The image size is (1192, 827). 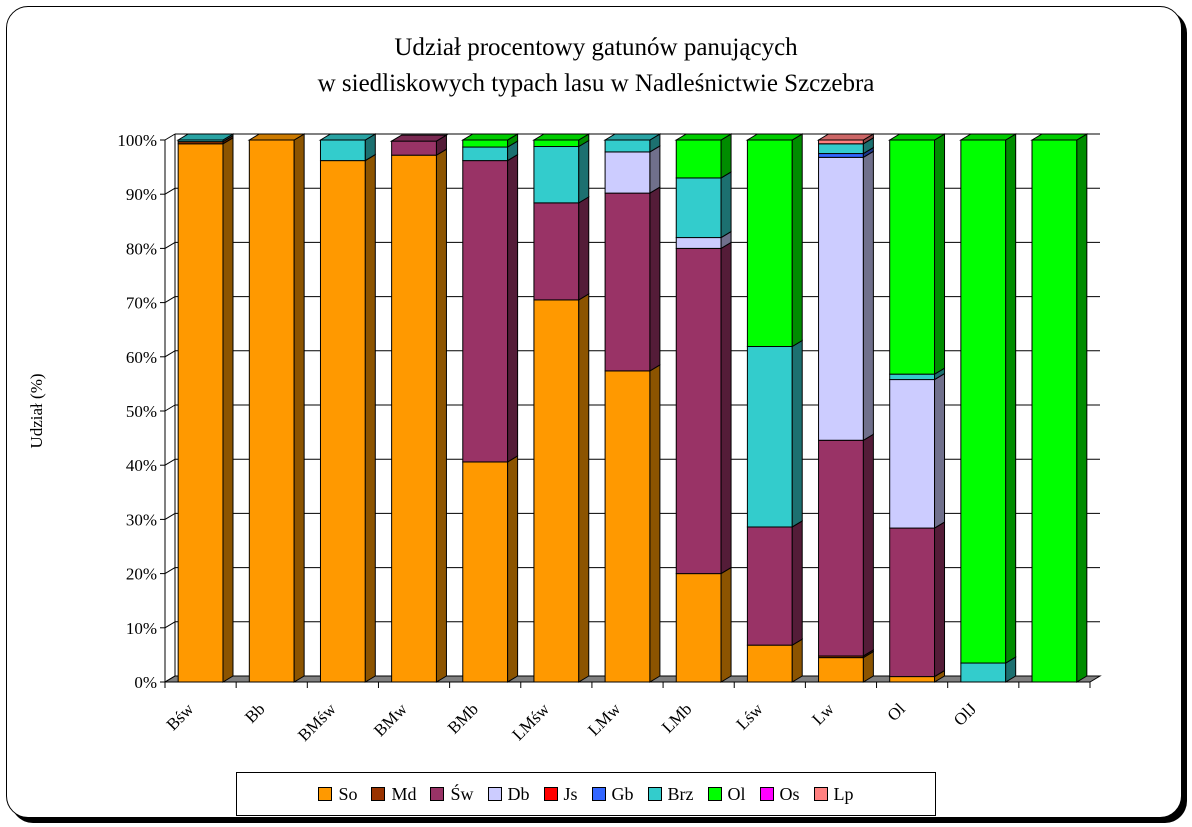 I want to click on legend-label: Md, so click(x=404, y=793).